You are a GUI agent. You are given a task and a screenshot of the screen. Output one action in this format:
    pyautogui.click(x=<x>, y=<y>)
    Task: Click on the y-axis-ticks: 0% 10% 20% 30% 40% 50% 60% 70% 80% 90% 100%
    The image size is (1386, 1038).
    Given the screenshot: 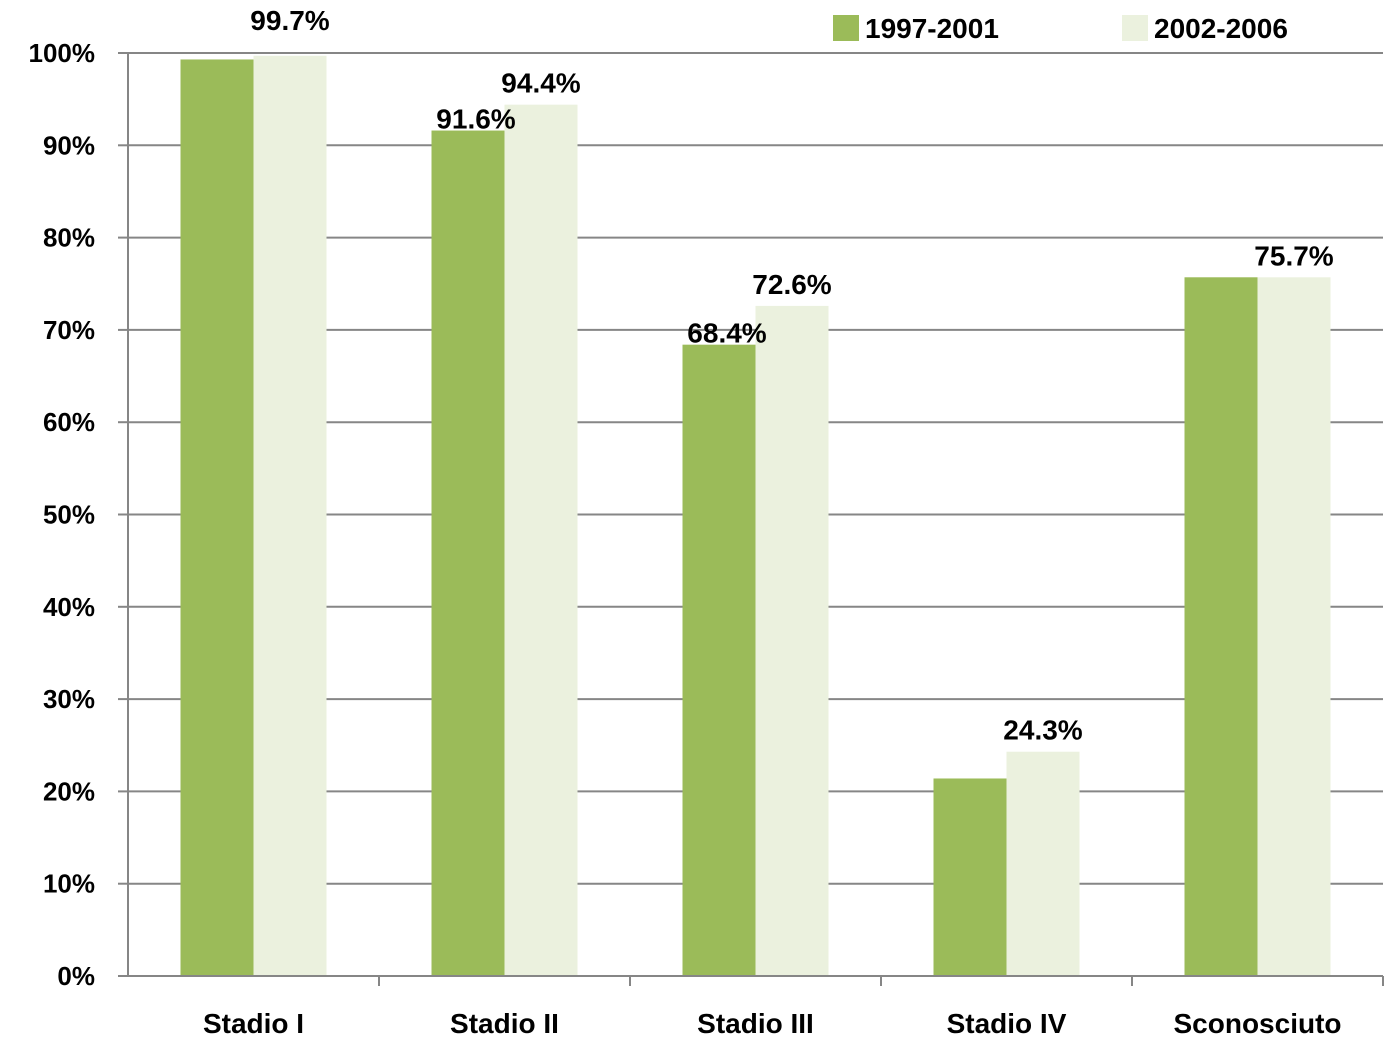 What is the action you would take?
    pyautogui.click(x=62, y=514)
    